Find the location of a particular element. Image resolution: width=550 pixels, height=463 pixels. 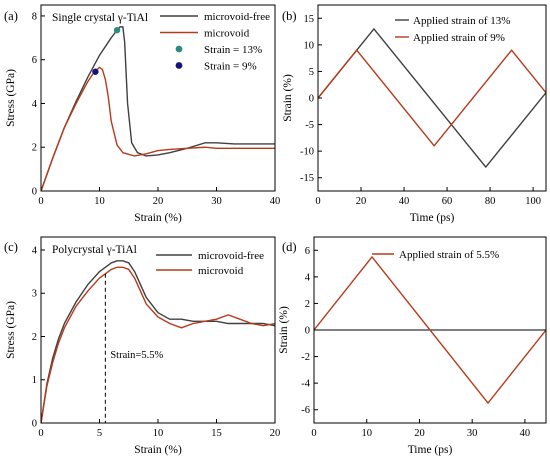

y-tick-label: 3 is located at coordinates (34, 294).